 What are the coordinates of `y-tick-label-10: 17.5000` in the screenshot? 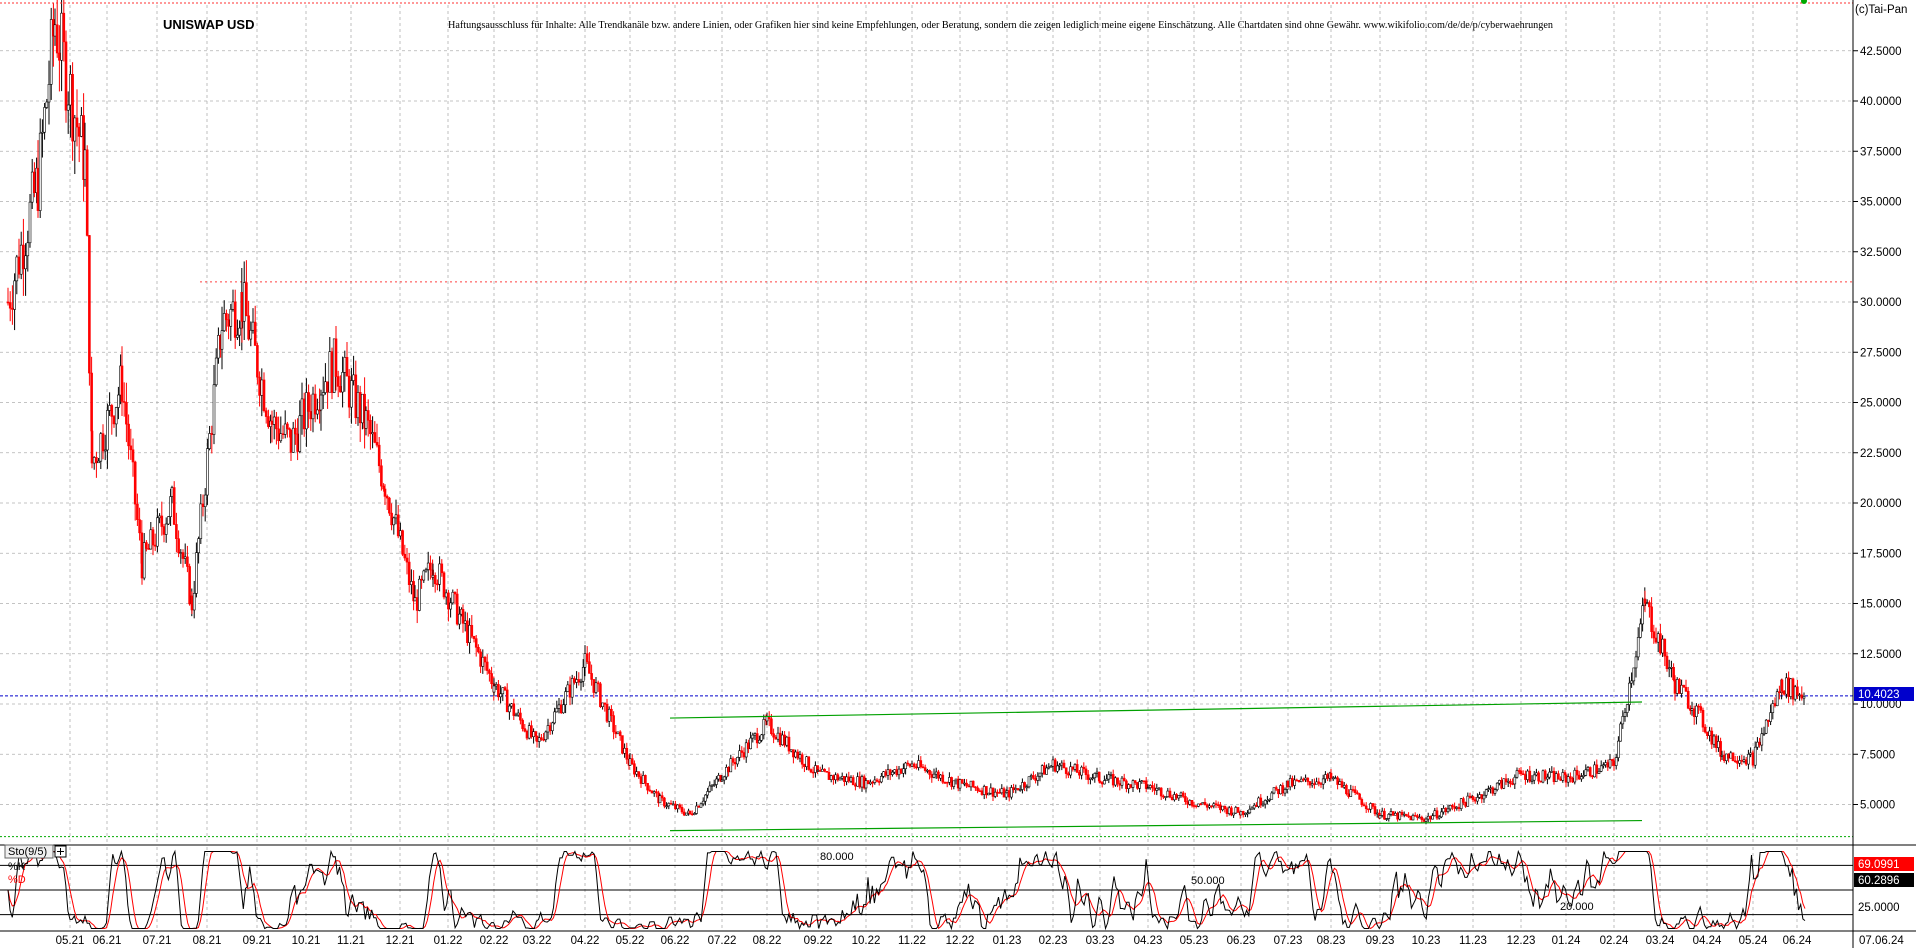 It's located at (1881, 554).